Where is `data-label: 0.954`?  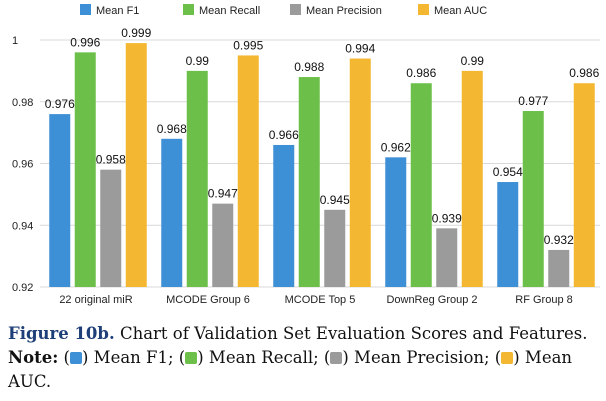
data-label: 0.954 is located at coordinates (508, 172).